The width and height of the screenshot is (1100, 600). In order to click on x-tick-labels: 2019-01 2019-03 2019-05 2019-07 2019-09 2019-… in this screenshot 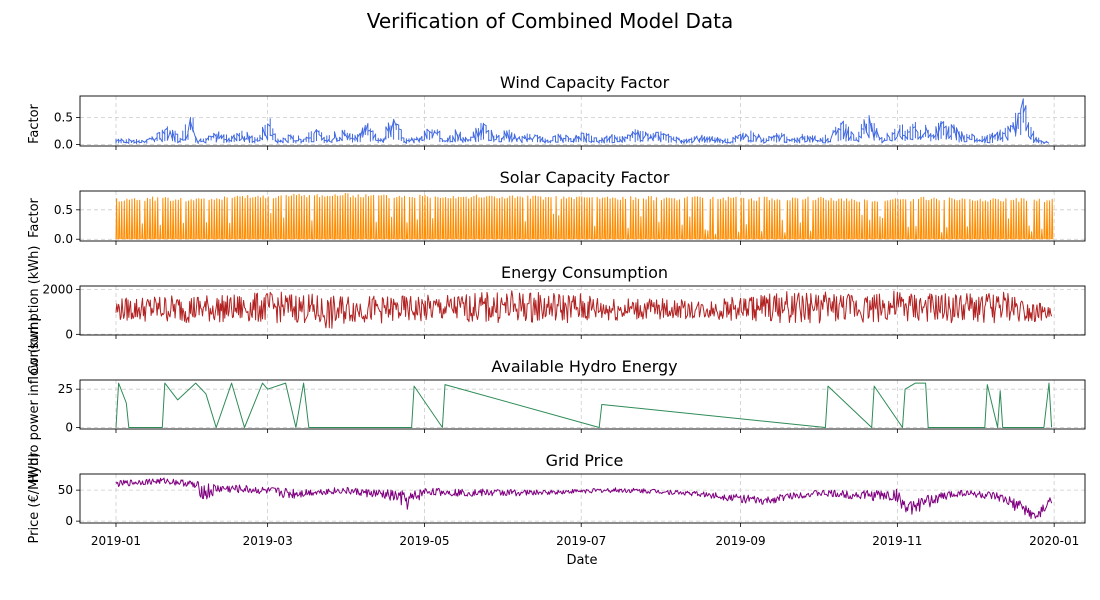, I will do `click(585, 541)`.